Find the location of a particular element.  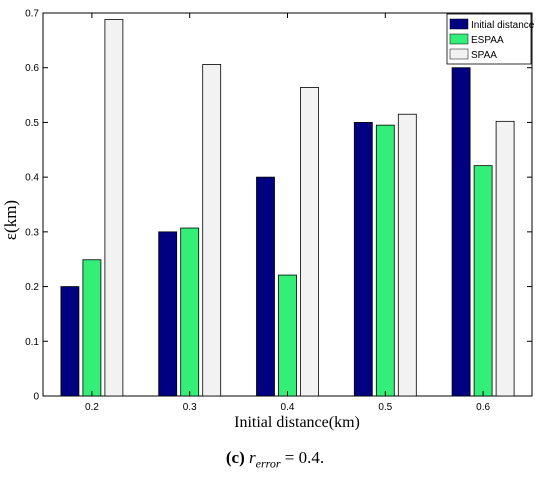

y-axis-label: ε(km) is located at coordinates (10, 220).